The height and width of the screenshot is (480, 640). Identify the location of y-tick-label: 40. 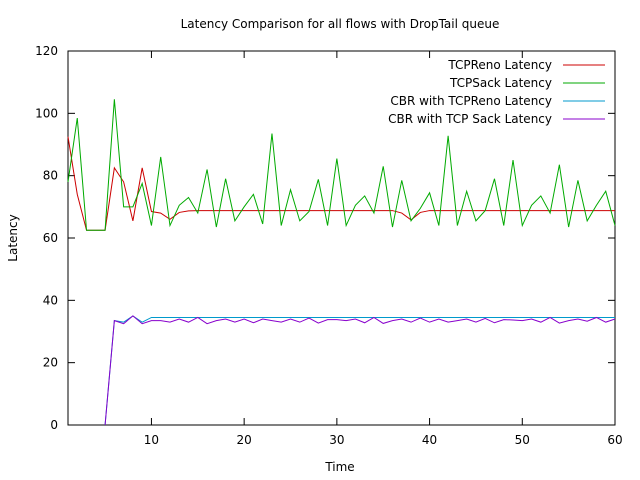
(50, 300).